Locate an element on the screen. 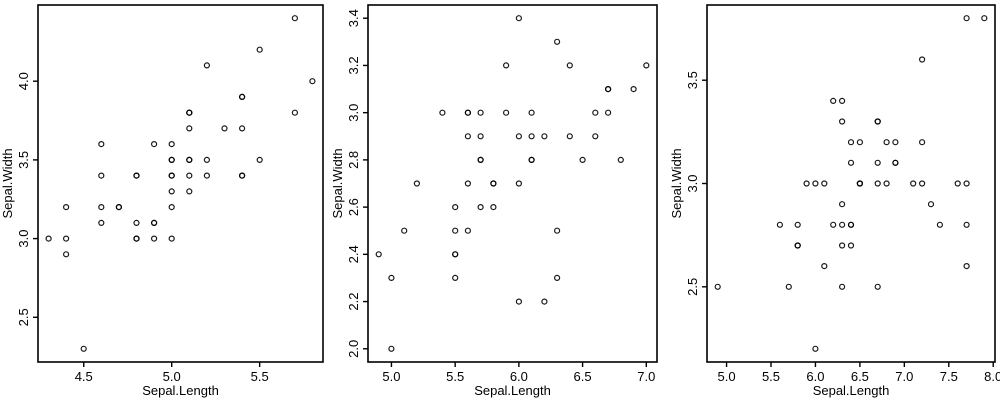  y-tick-label: 3.5 is located at coordinates (692, 80).